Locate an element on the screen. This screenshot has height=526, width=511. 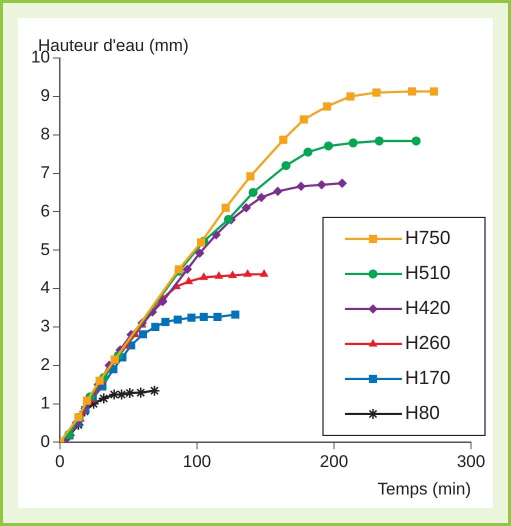
legend-label: H750 is located at coordinates (427, 239).